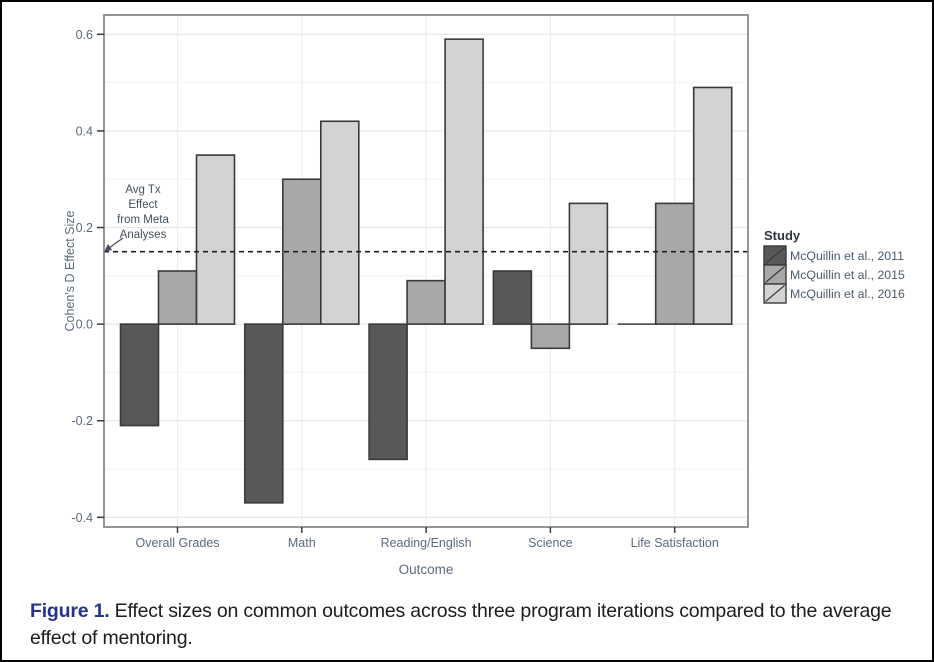 This screenshot has height=662, width=934. What do you see at coordinates (177, 297) in the screenshot?
I see `bar-series2-cat1` at bounding box center [177, 297].